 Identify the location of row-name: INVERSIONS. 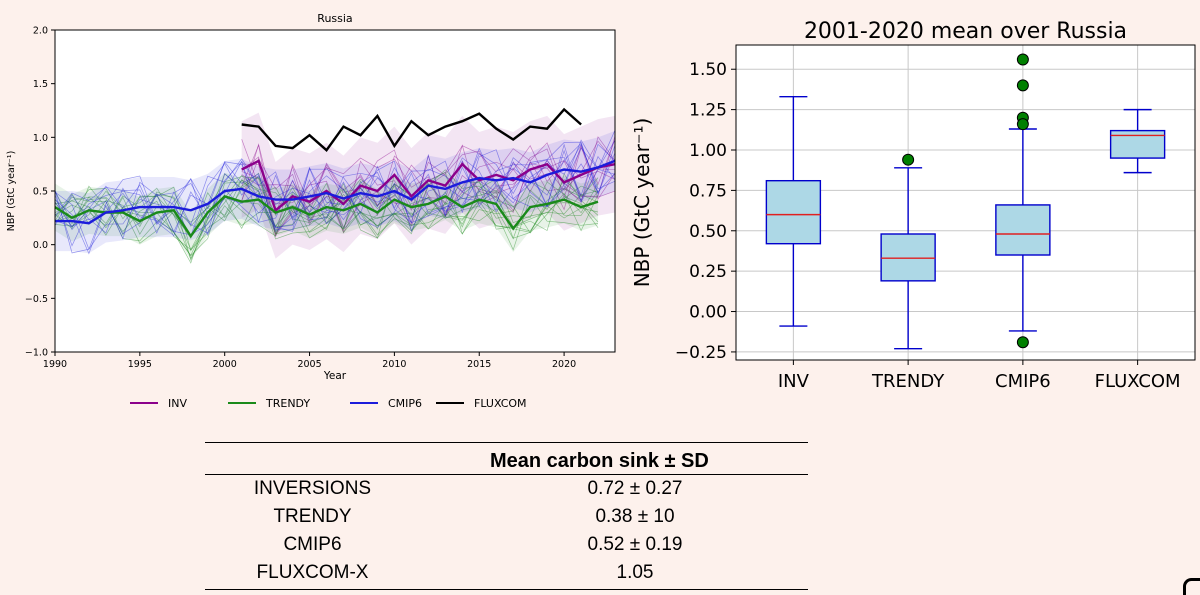
(312, 488).